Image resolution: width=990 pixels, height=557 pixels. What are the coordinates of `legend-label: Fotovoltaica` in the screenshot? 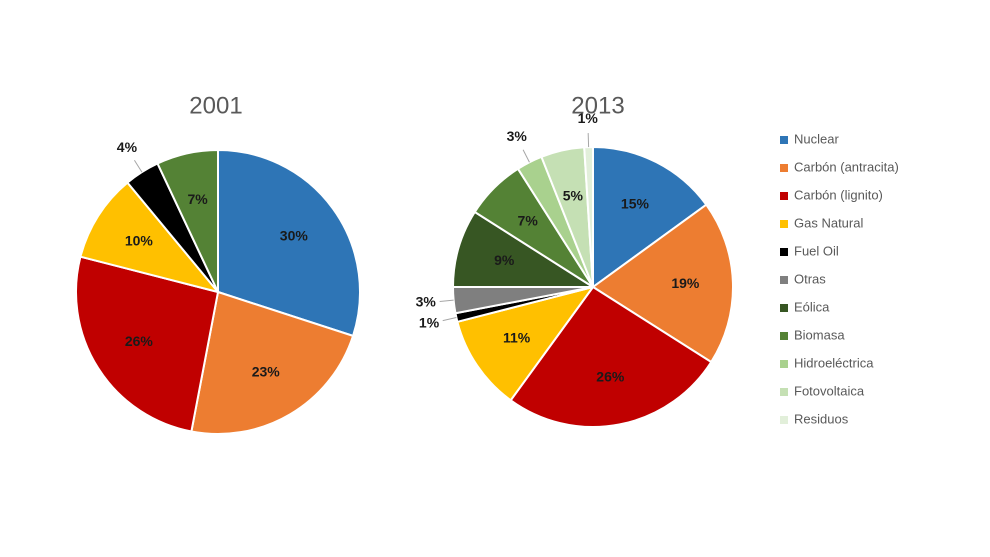 It's located at (829, 390).